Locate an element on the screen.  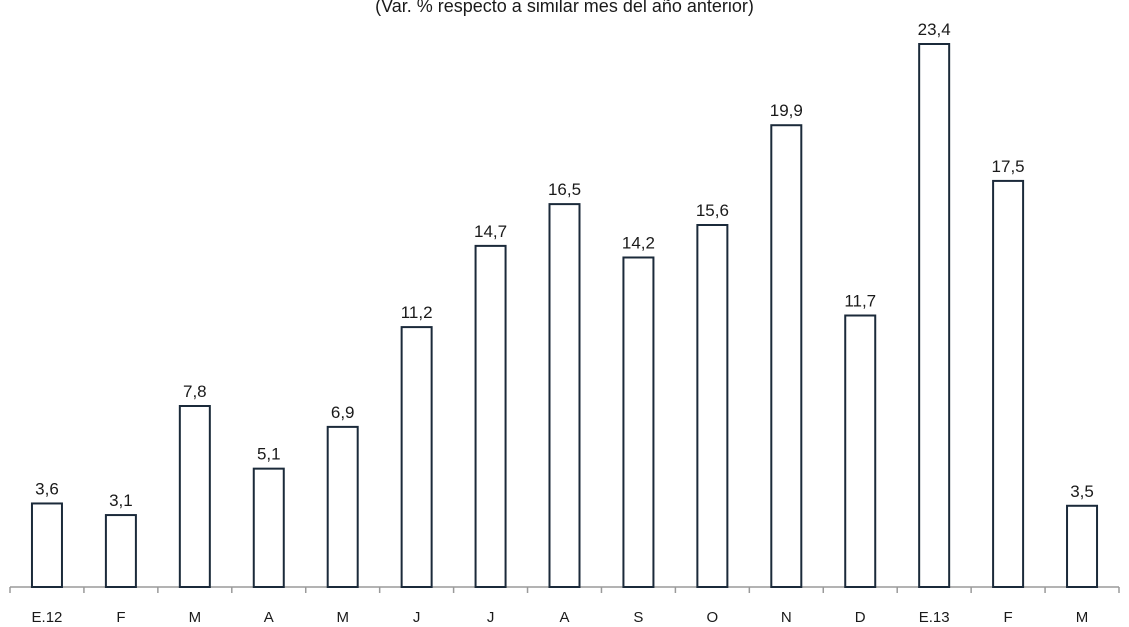
data-label: 3,1 is located at coordinates (121, 500).